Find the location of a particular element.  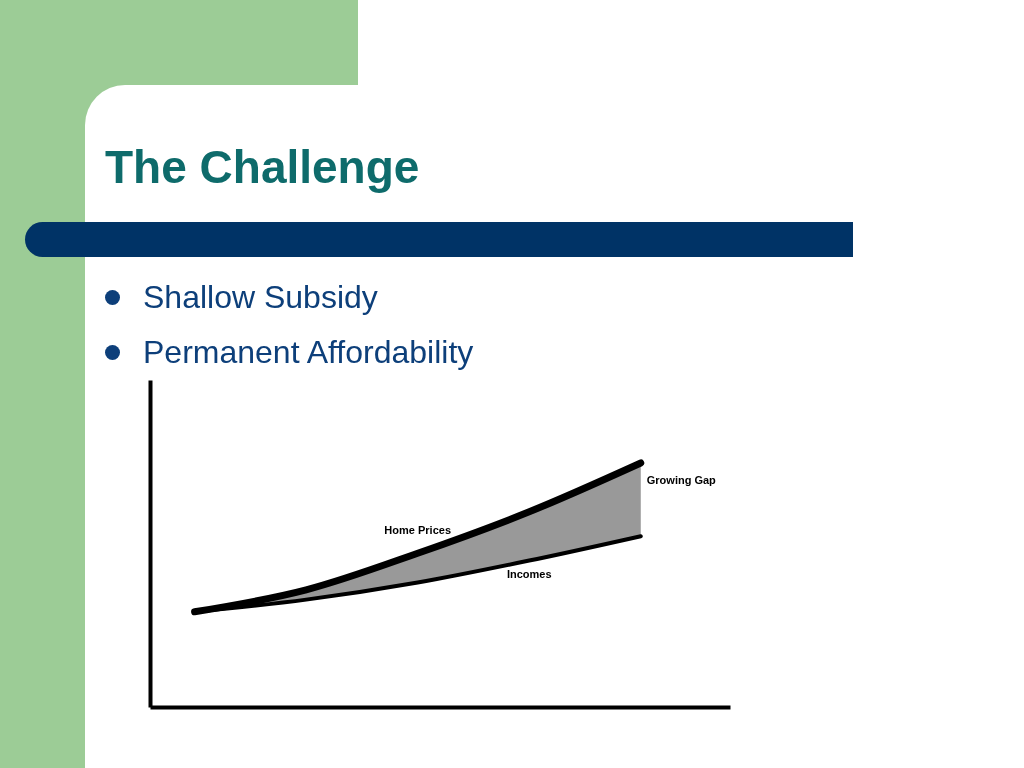

chart-title: The Challenge is located at coordinates (262, 167).